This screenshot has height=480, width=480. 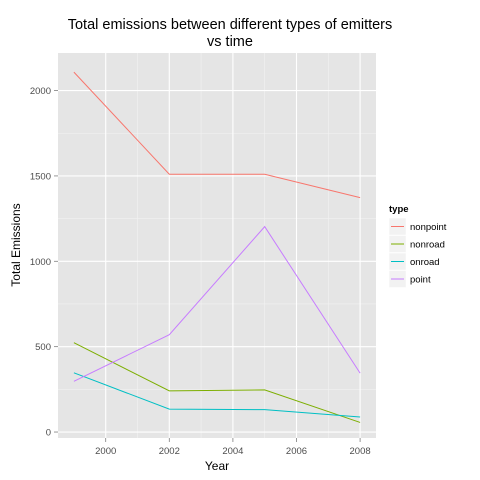 I want to click on x-axis-title: Year, so click(x=217, y=466).